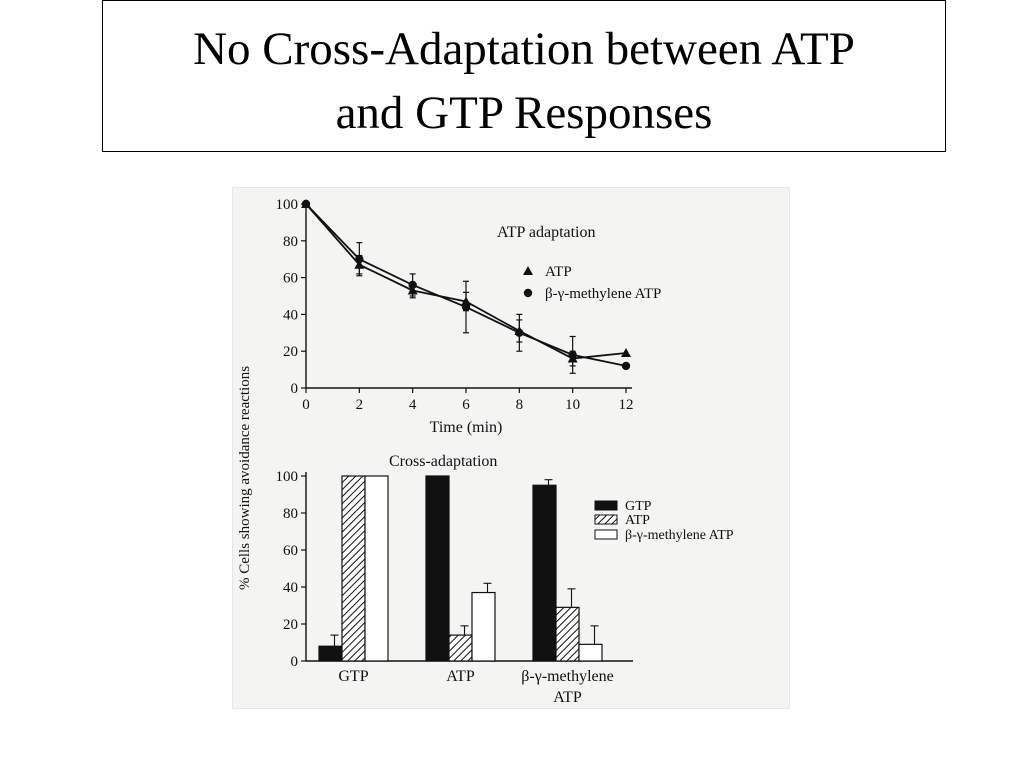 The height and width of the screenshot is (768, 1024). What do you see at coordinates (443, 461) in the screenshot?
I see `bar-chart-title: Cross-adaptation` at bounding box center [443, 461].